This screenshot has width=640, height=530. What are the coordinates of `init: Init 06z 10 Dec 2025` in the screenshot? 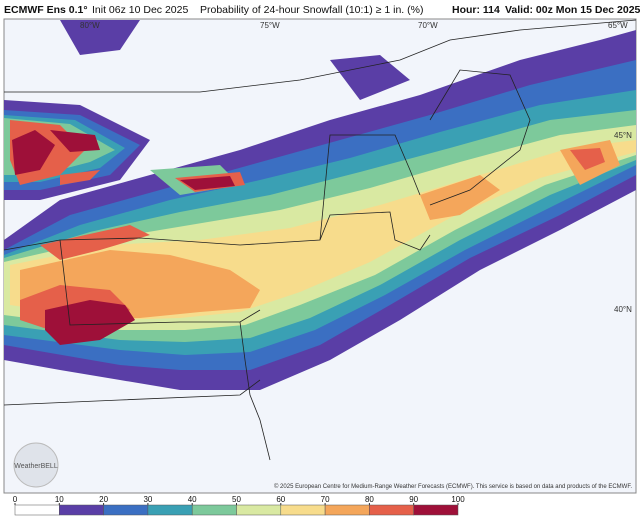 It's located at (140, 10).